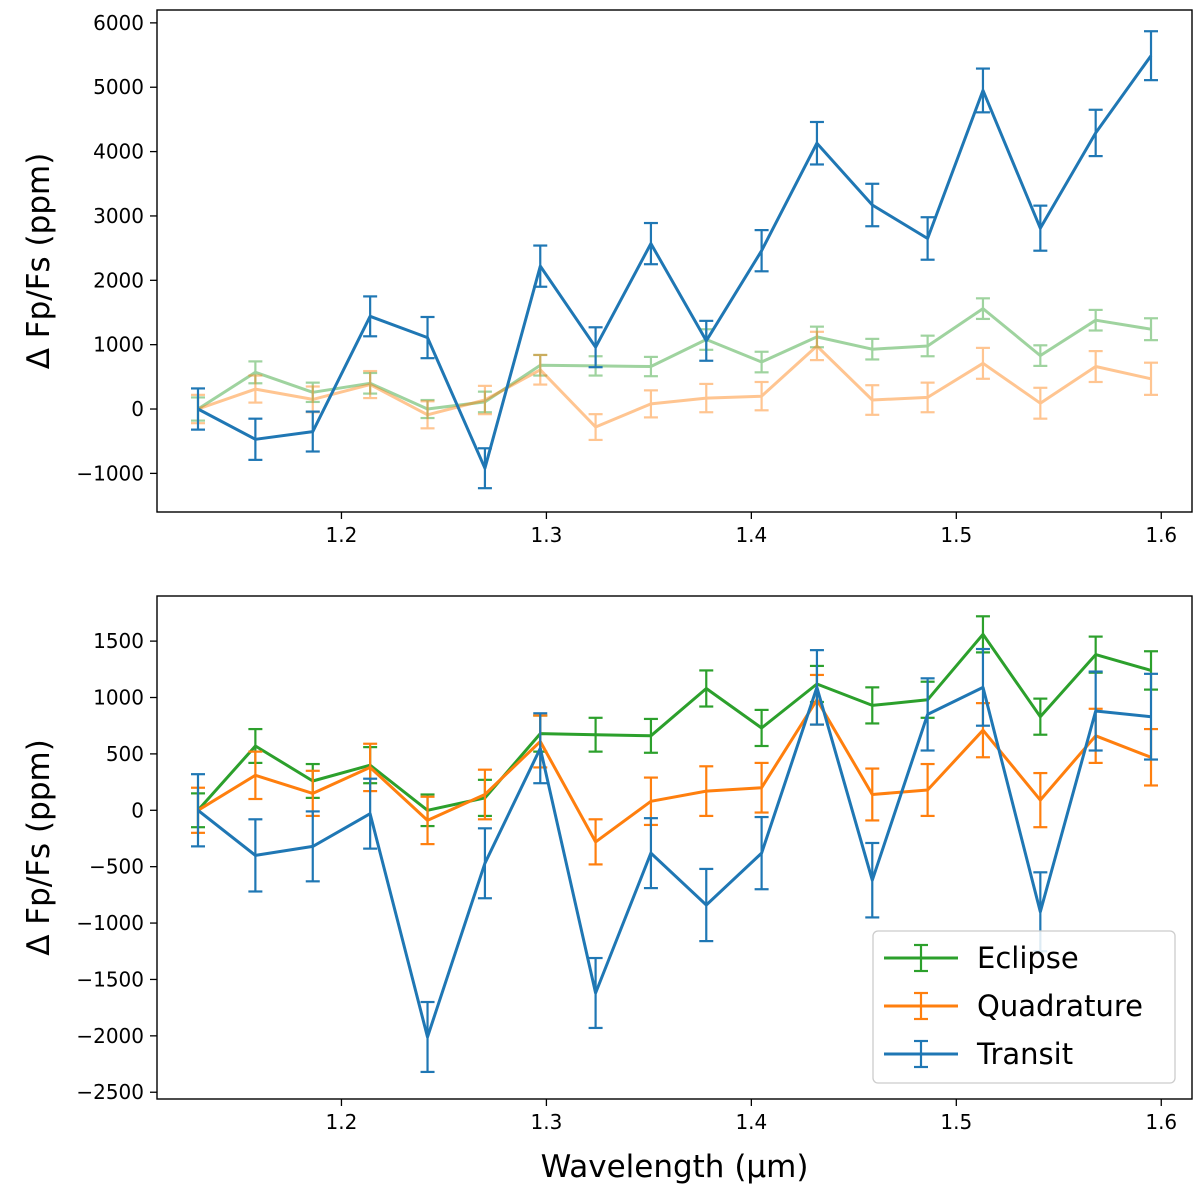 The image size is (1200, 1196). What do you see at coordinates (118, 280) in the screenshot?
I see `y-tick-label: 2000` at bounding box center [118, 280].